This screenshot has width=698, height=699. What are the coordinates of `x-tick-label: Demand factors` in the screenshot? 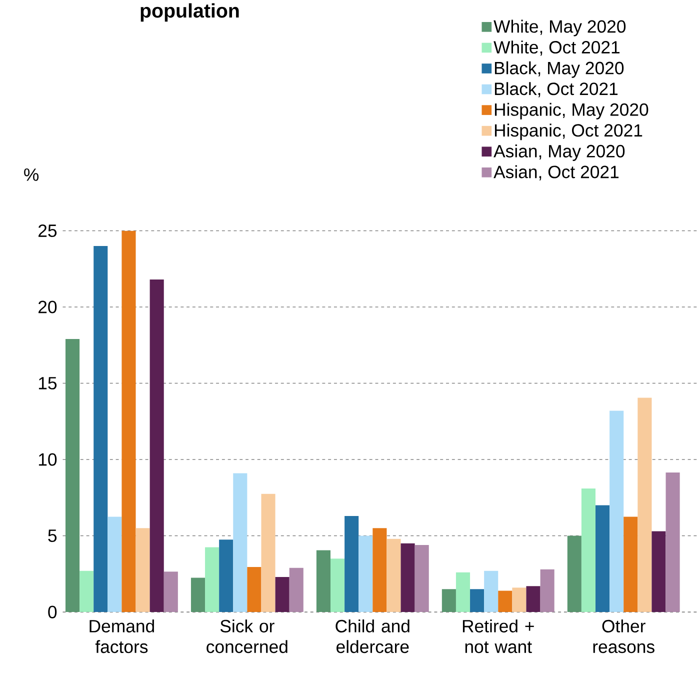 It's located at (122, 636).